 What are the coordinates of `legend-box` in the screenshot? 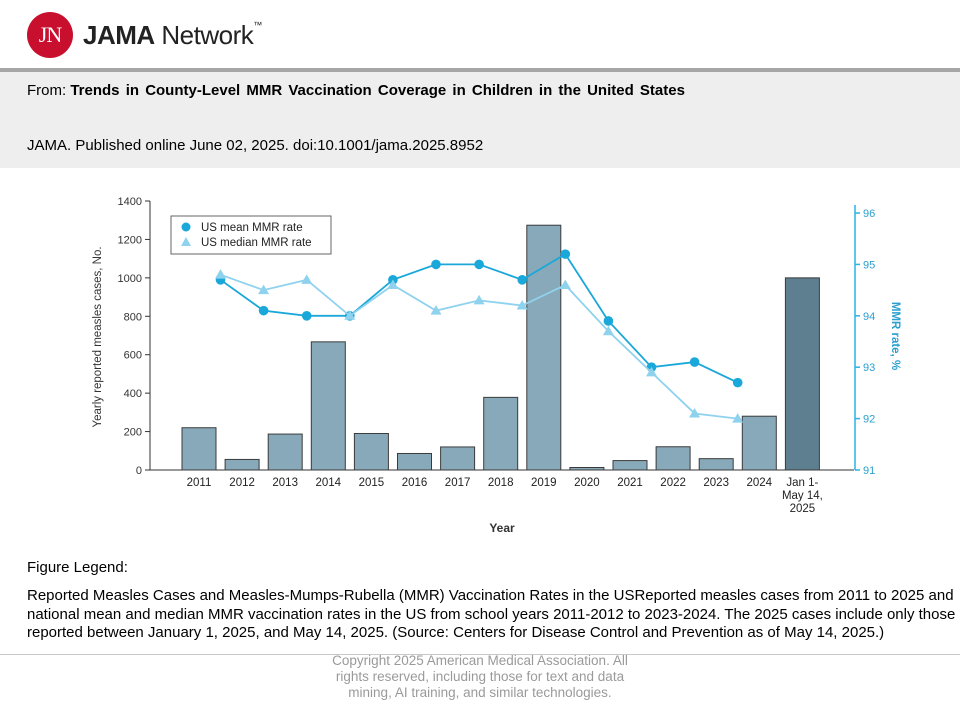 It's located at (251, 235).